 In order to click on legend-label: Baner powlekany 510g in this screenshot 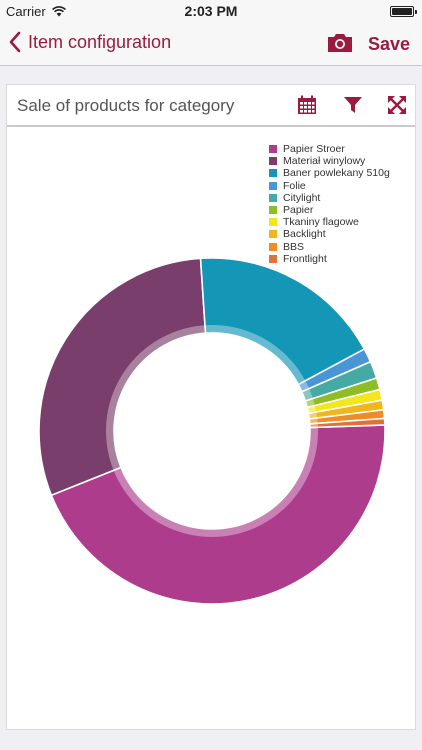, I will do `click(336, 173)`.